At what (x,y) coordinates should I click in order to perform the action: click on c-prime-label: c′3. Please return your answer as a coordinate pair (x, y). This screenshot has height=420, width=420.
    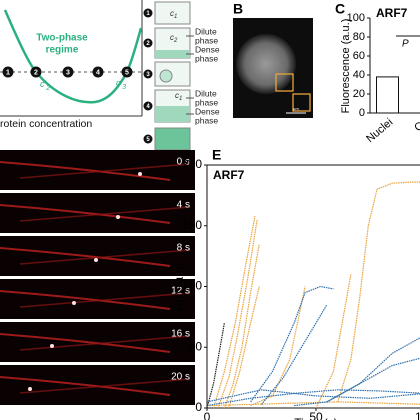
    Looking at the image, I should click on (121, 84).